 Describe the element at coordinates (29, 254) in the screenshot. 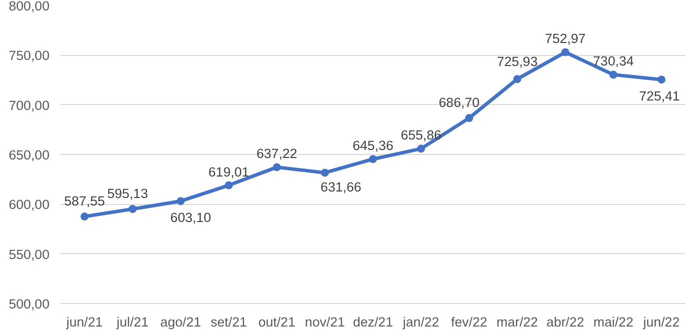

I see `y-tick-label: 550,00` at that location.